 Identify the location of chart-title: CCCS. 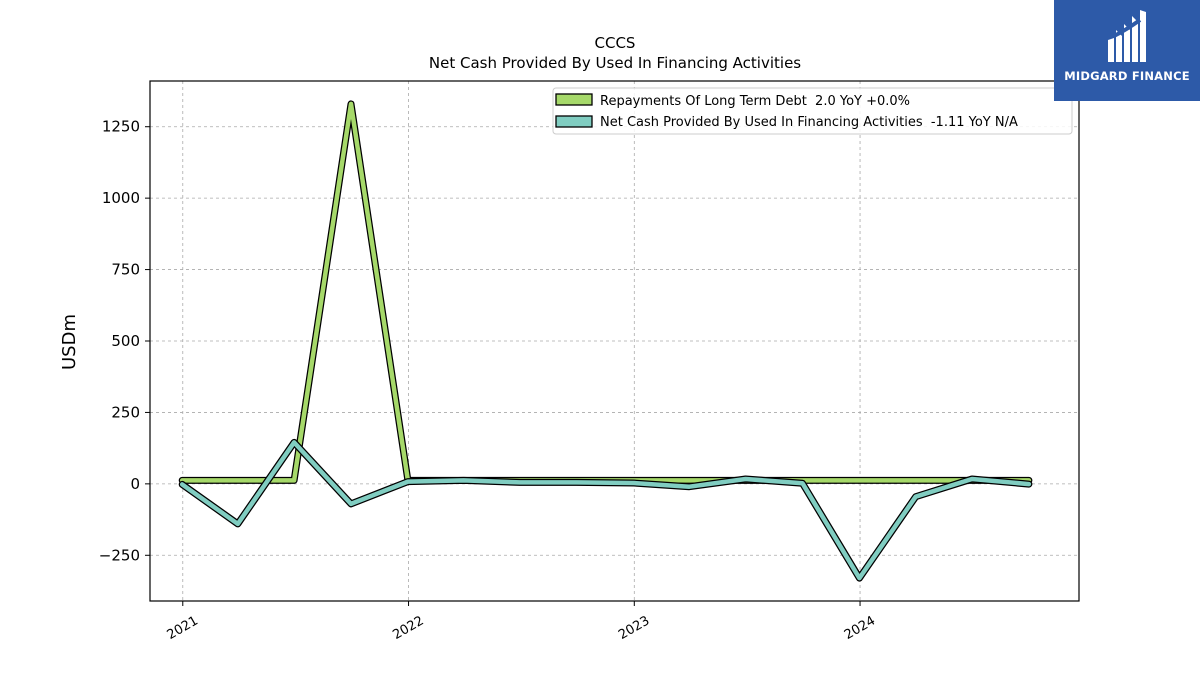
(615, 43).